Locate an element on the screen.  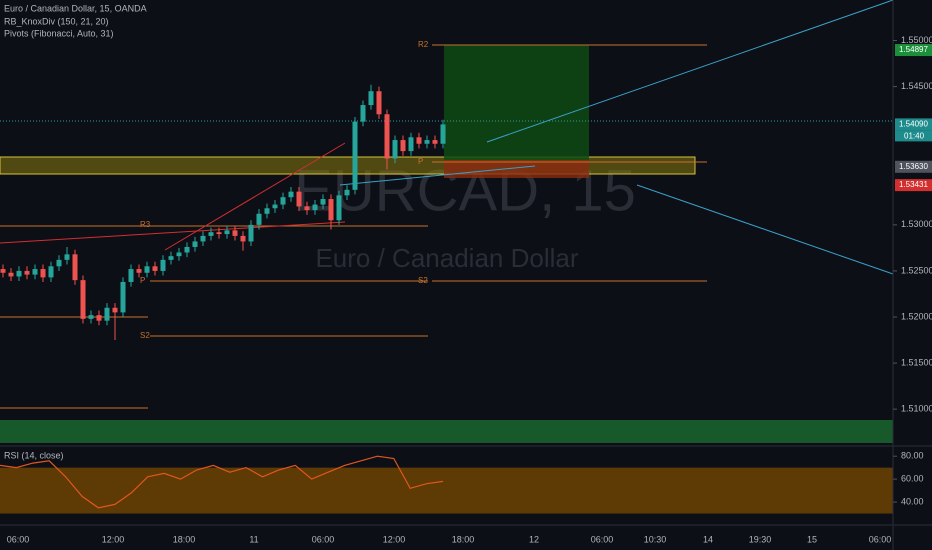
countdown-bg is located at coordinates (913, 136).